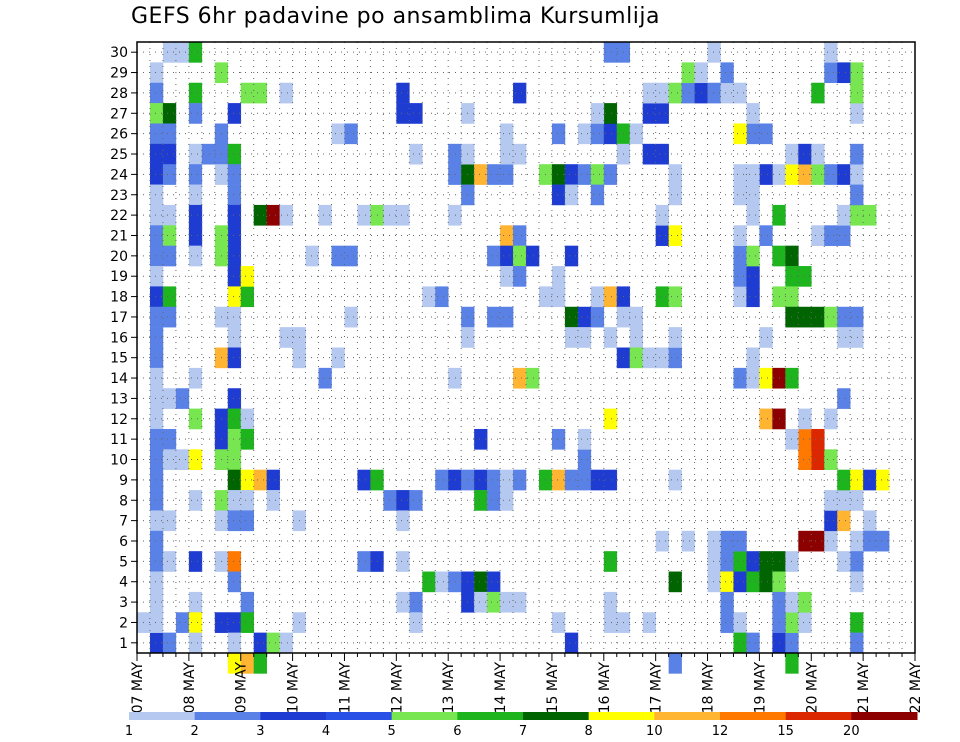 The height and width of the screenshot is (742, 960). Describe the element at coordinates (123, 603) in the screenshot. I see `y-tick-label: 3` at that location.